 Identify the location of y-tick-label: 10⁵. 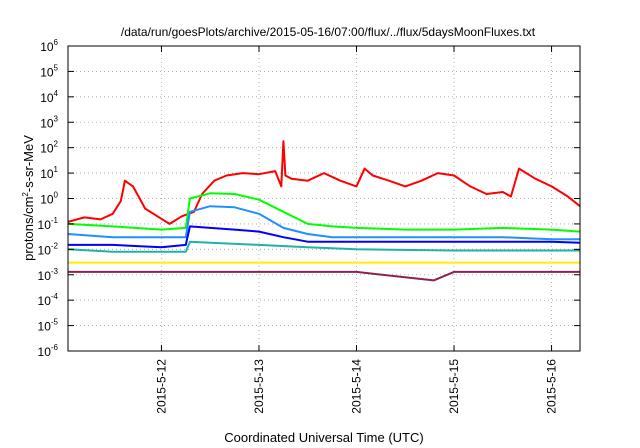
(49, 71).